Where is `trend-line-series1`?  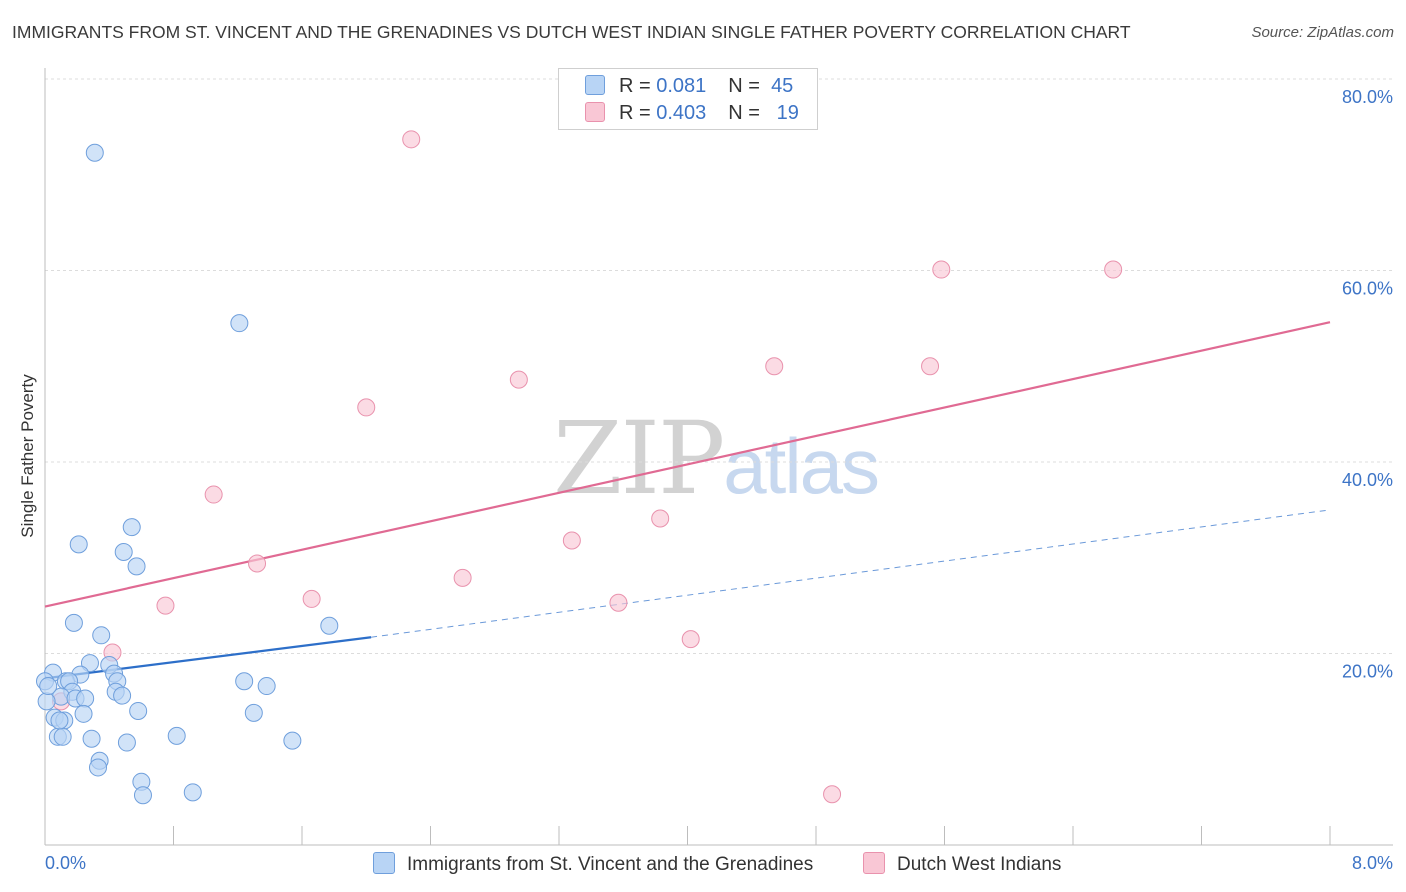 trend-line-series1 is located at coordinates (208, 658).